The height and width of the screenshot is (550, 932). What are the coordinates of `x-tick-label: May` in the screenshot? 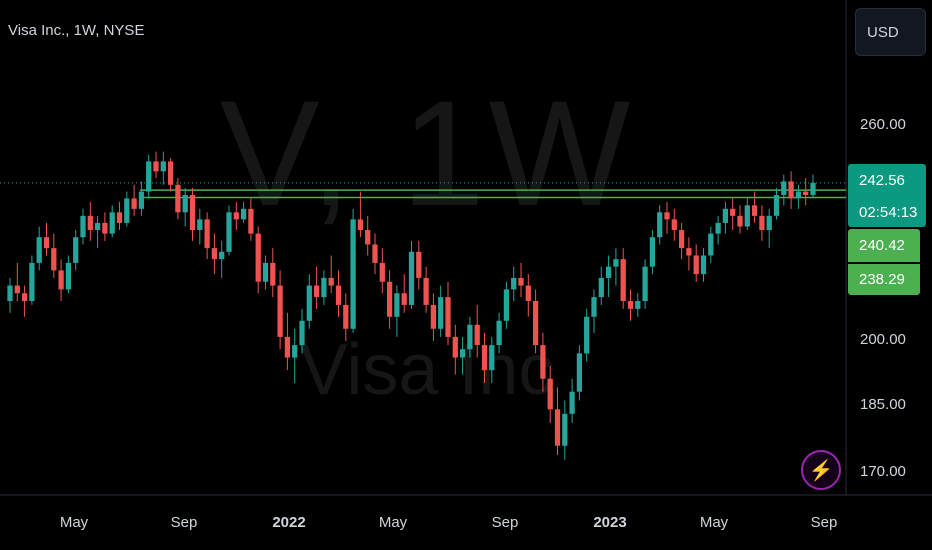 It's located at (393, 522).